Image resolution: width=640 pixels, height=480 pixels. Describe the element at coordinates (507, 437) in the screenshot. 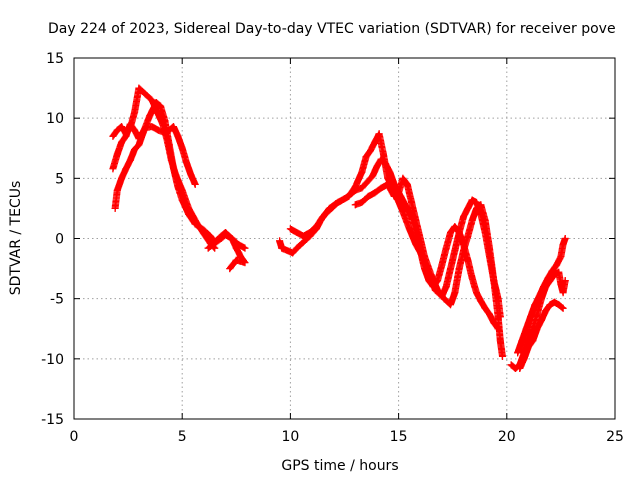

I see `x-tick-label: 20` at that location.